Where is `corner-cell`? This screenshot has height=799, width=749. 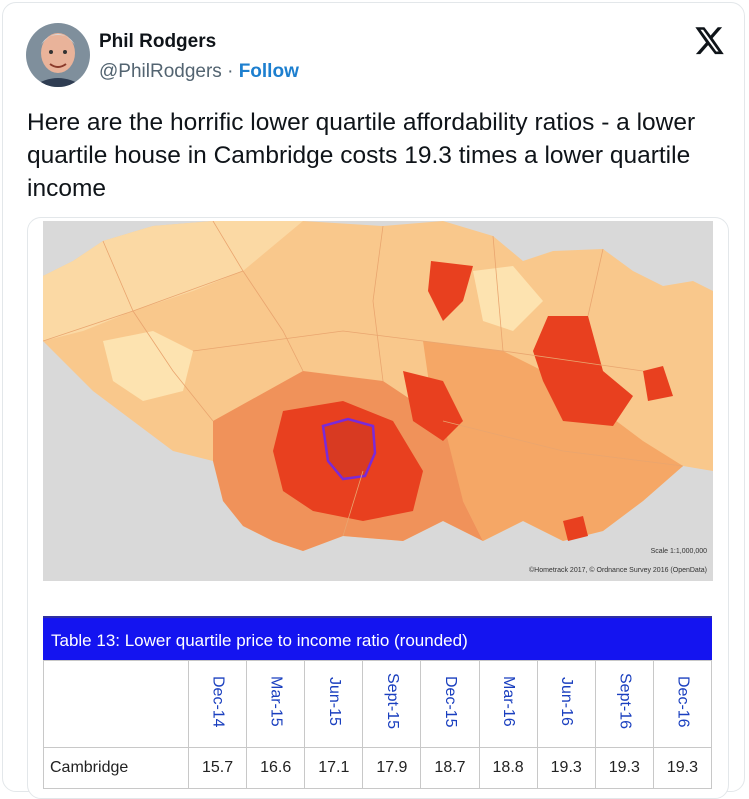 corner-cell is located at coordinates (116, 704).